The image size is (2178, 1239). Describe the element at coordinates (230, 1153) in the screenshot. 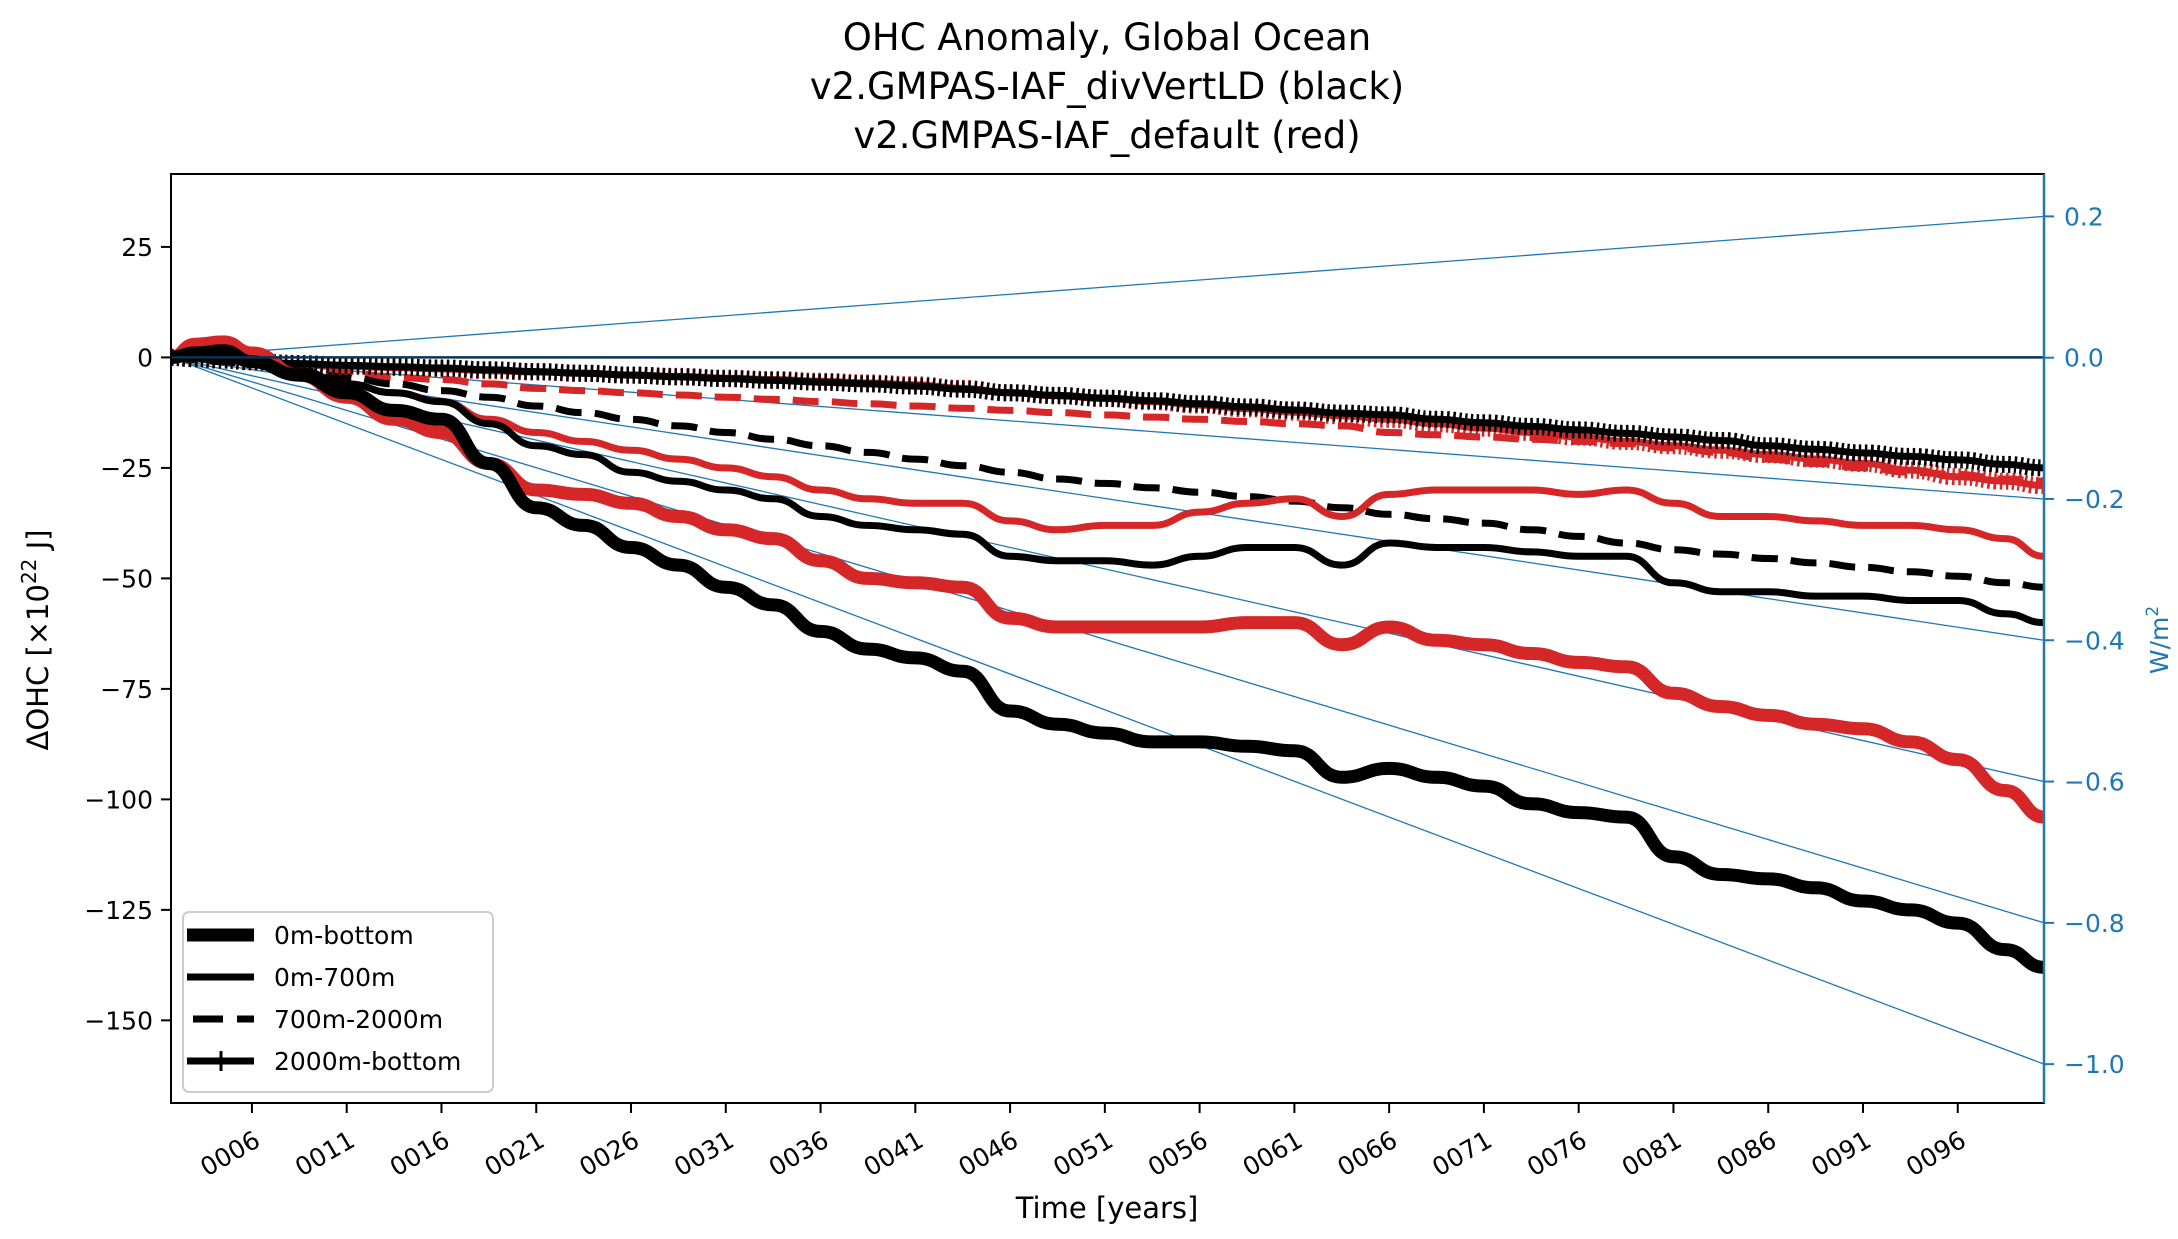

I see `x-tick-label: 0006` at that location.